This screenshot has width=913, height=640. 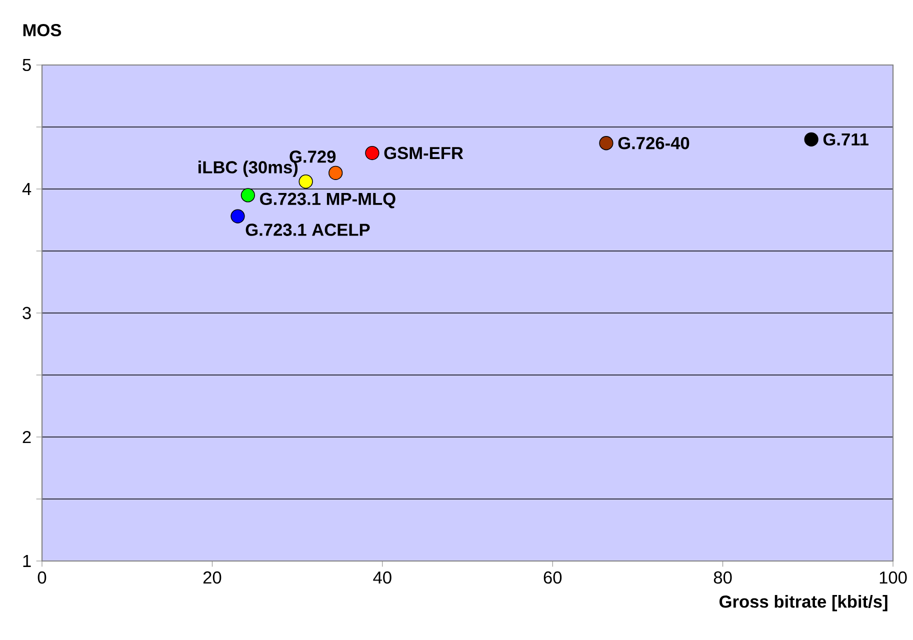 What do you see at coordinates (328, 200) in the screenshot?
I see `series-label: G.723.1 MP-MLQ` at bounding box center [328, 200].